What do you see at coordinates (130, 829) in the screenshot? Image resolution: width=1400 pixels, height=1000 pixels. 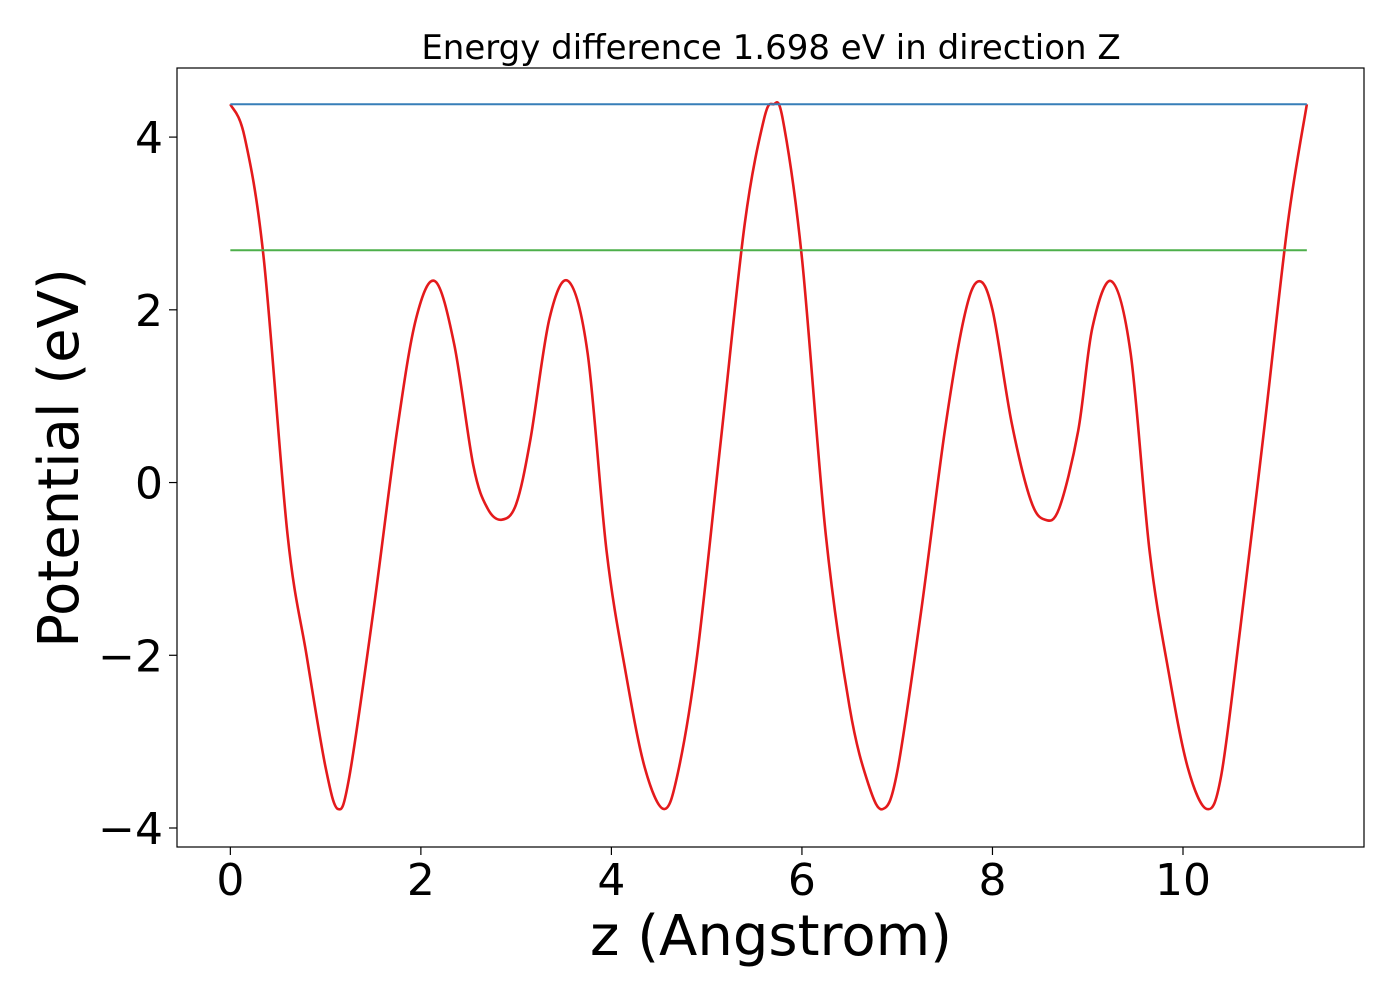 I see `y-tick-label: −4` at bounding box center [130, 829].